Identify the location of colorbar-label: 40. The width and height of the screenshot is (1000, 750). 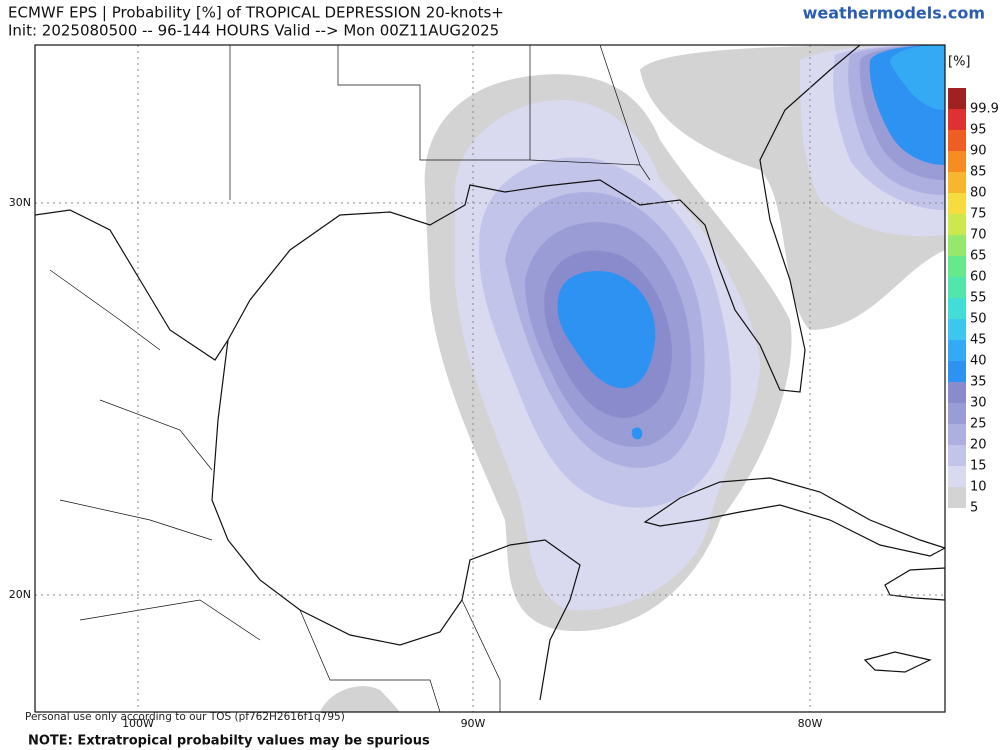
(978, 361).